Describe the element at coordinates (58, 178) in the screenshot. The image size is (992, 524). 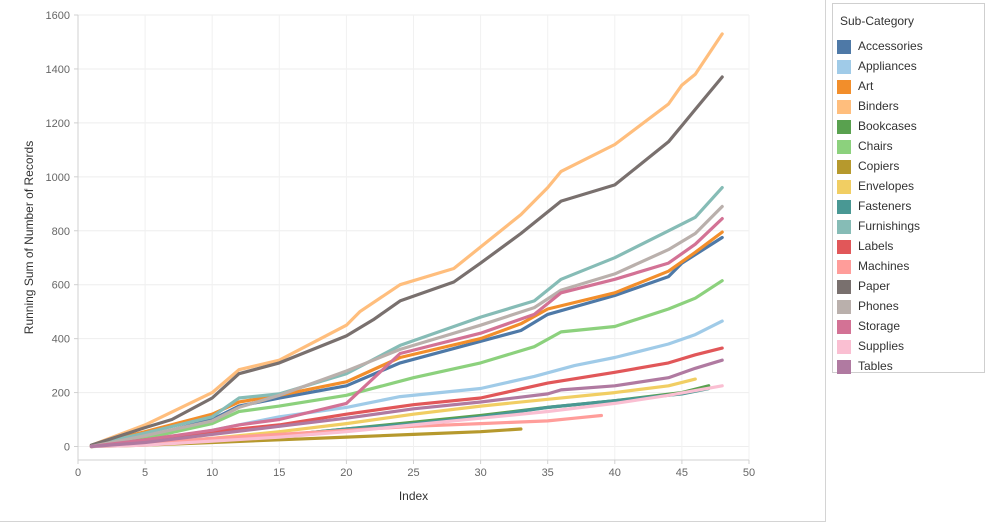
I see `y-tick-label: 1000` at that location.